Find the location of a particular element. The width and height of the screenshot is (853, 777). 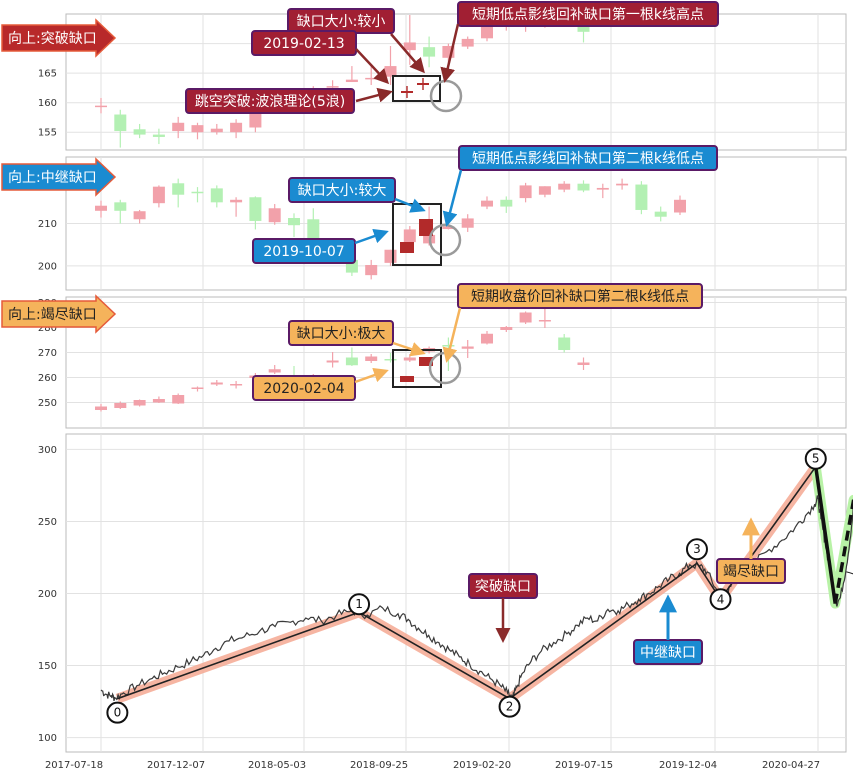

arrow-note-mid is located at coordinates (452, 198).